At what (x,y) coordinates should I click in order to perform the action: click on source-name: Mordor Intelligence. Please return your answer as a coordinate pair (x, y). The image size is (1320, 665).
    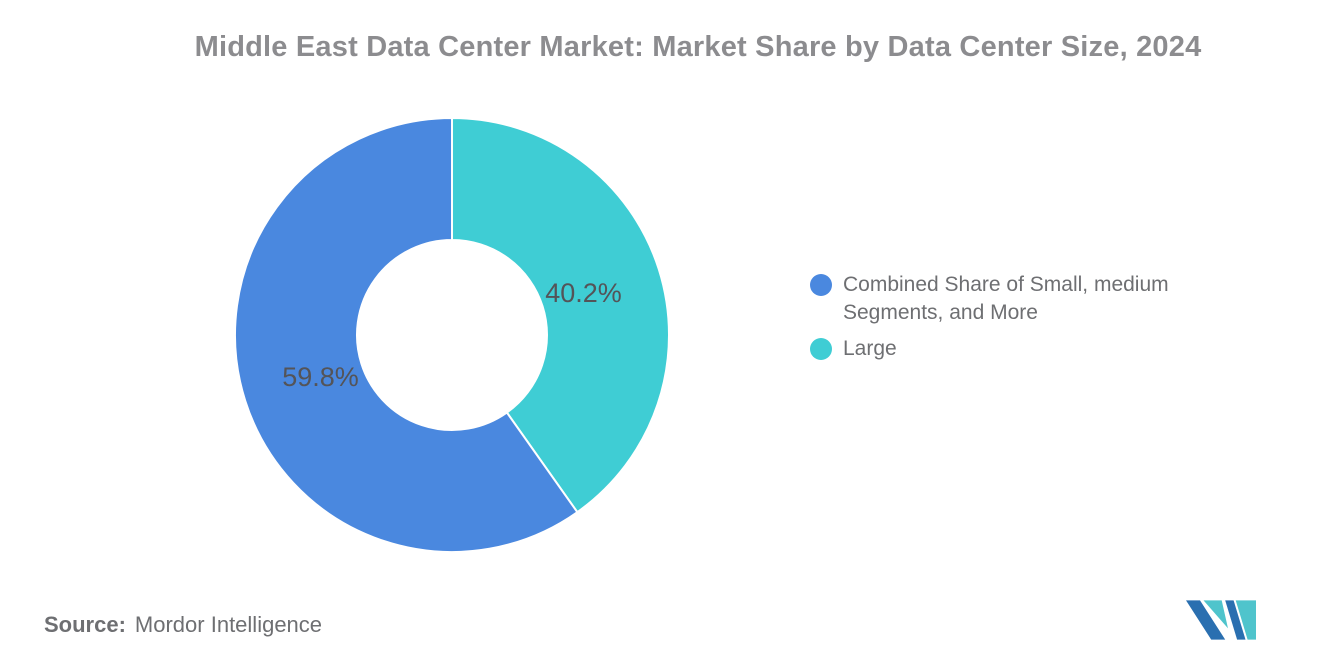
    Looking at the image, I should click on (228, 624).